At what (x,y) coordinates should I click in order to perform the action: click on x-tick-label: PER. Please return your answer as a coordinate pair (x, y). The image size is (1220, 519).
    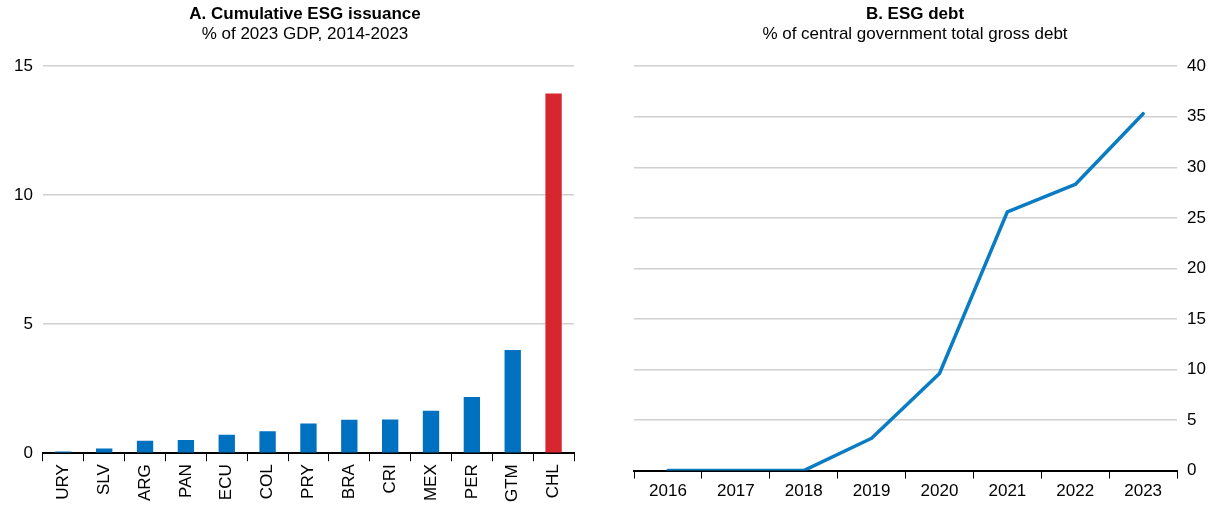
    Looking at the image, I should click on (471, 482).